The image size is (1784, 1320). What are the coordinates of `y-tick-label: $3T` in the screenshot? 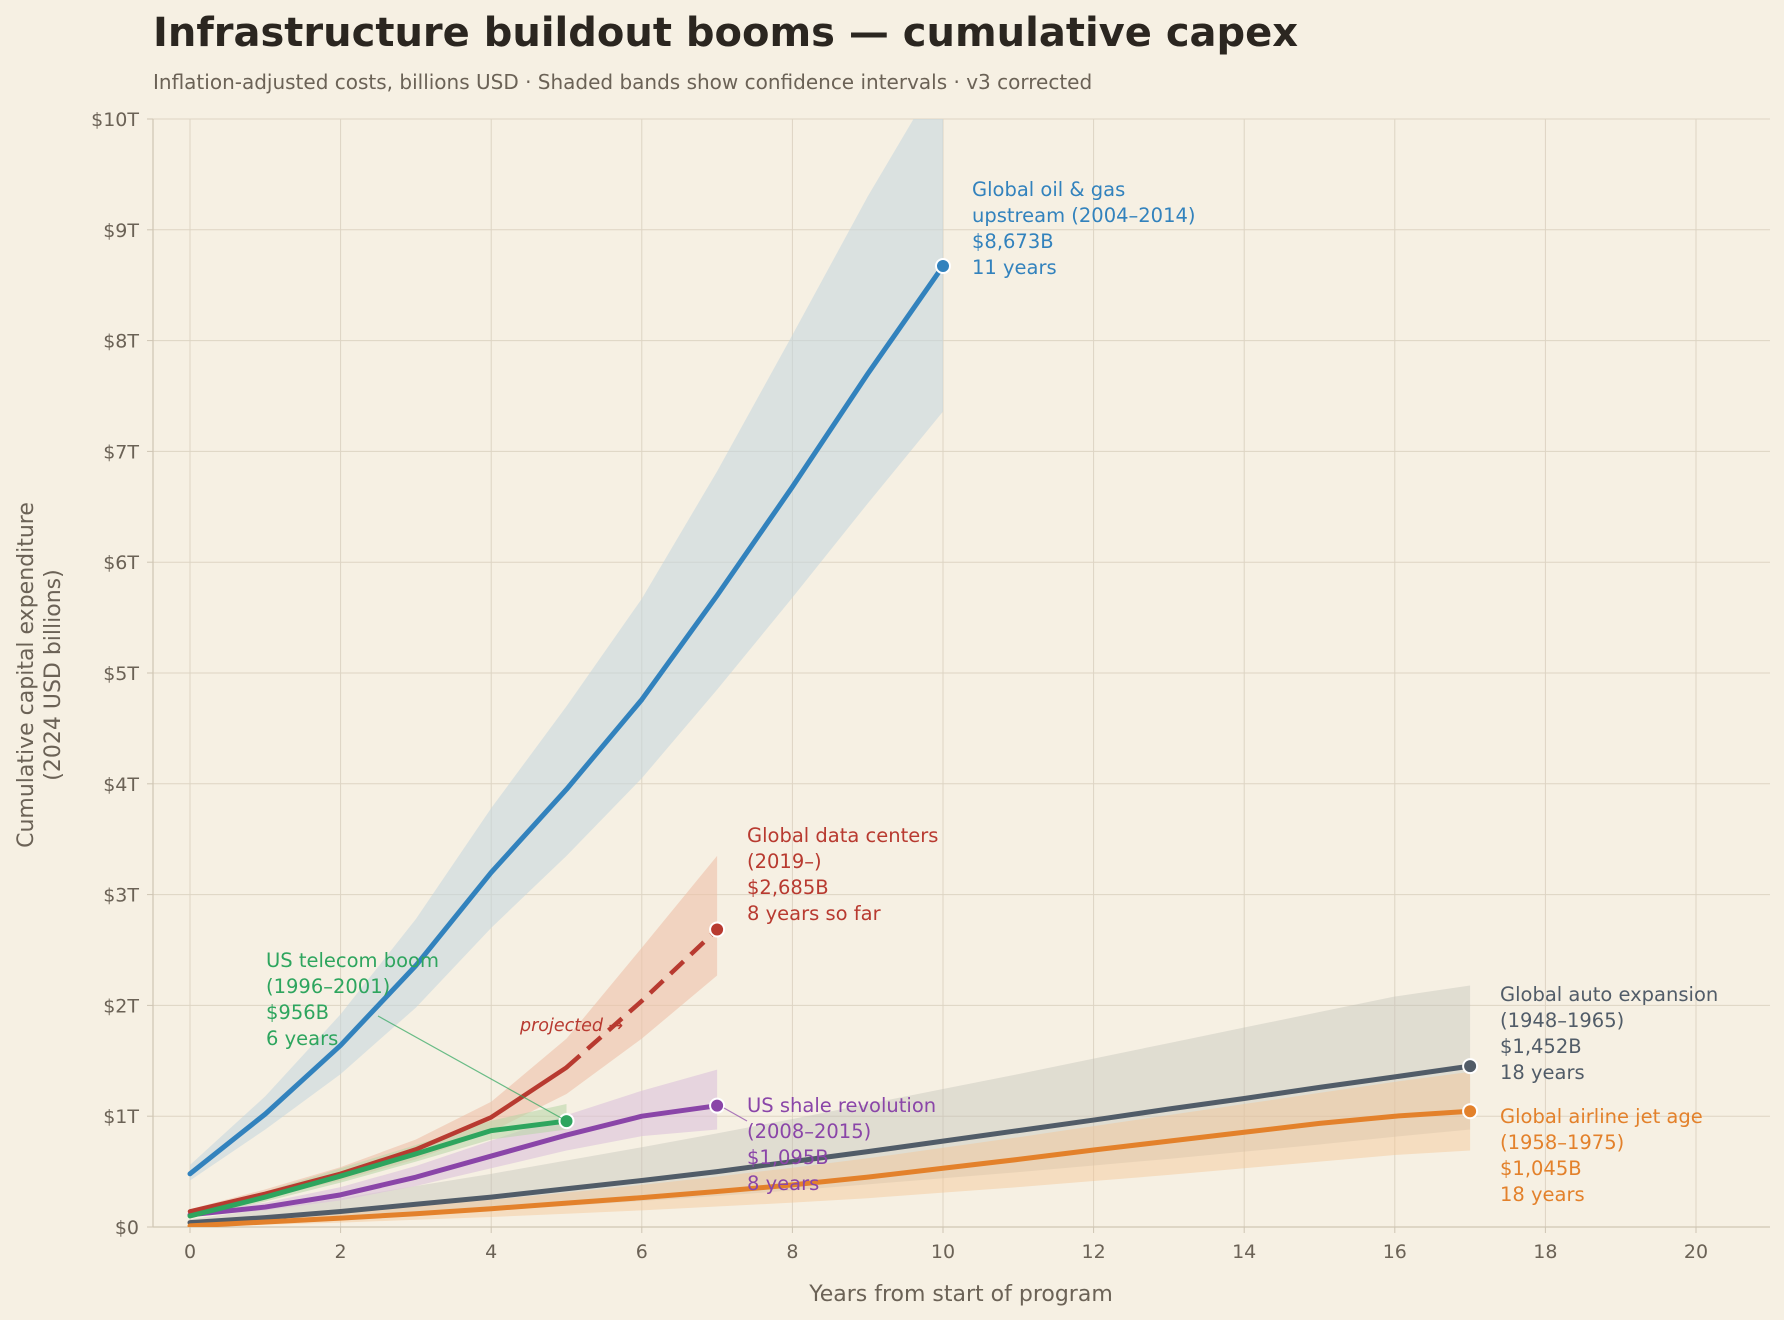 It's located at (121, 896).